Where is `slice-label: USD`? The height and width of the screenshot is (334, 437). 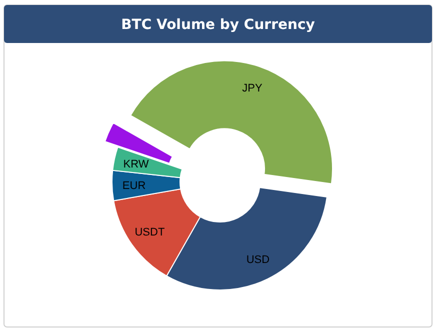 slice-label: USD is located at coordinates (258, 260).